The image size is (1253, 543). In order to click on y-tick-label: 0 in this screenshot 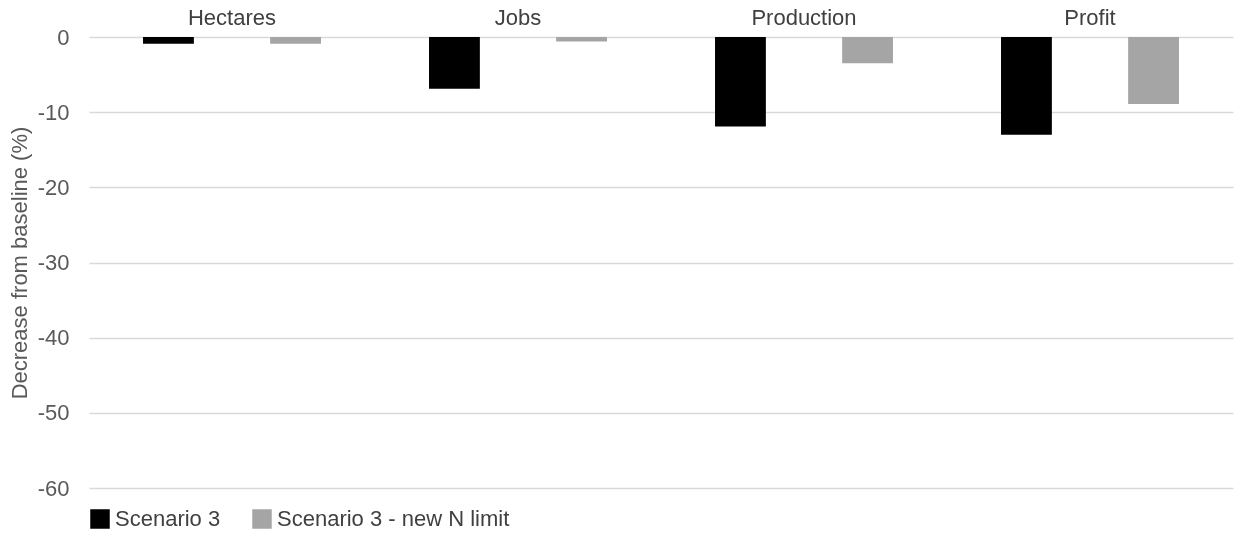, I will do `click(63, 37)`.